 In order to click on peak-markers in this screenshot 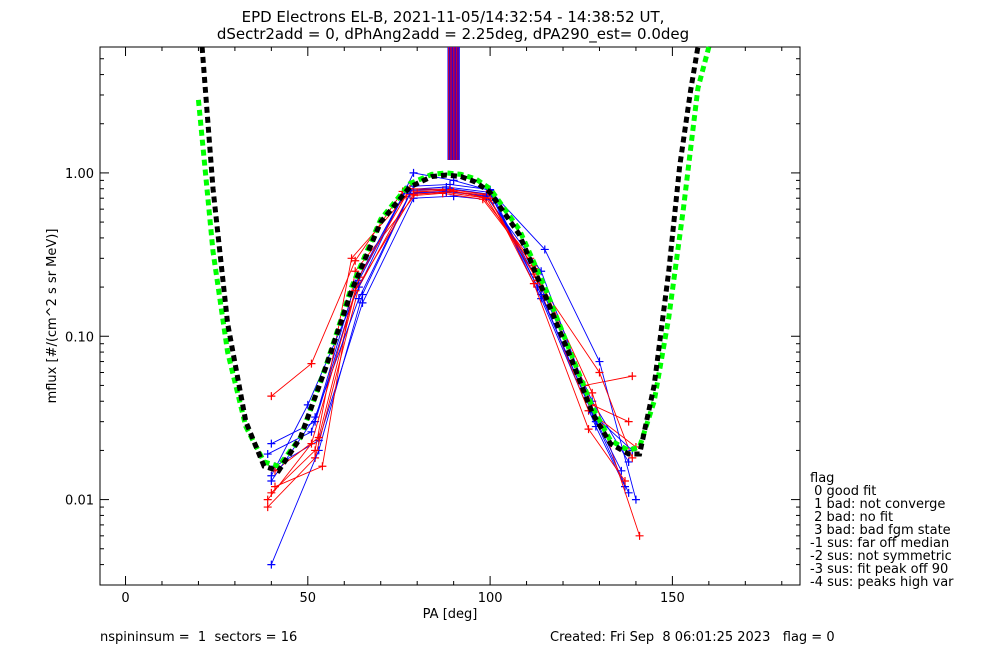, I will do `click(453, 103)`.